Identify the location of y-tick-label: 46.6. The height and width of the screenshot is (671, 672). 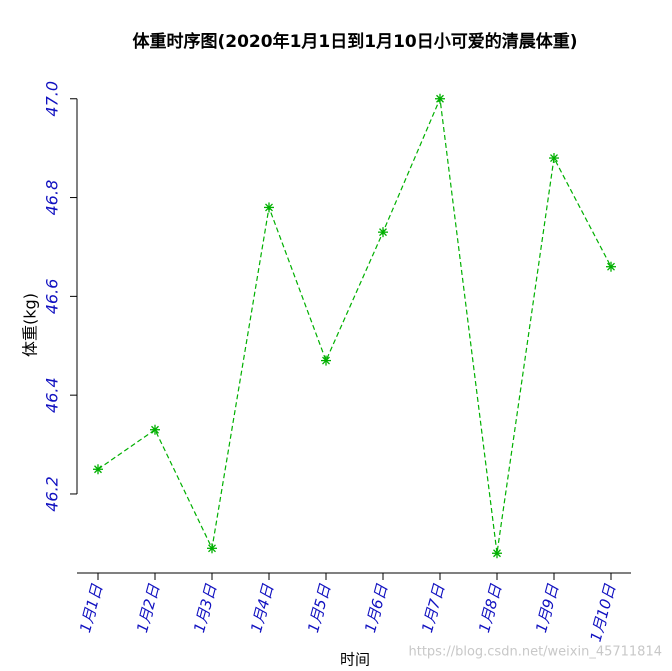
(52, 297).